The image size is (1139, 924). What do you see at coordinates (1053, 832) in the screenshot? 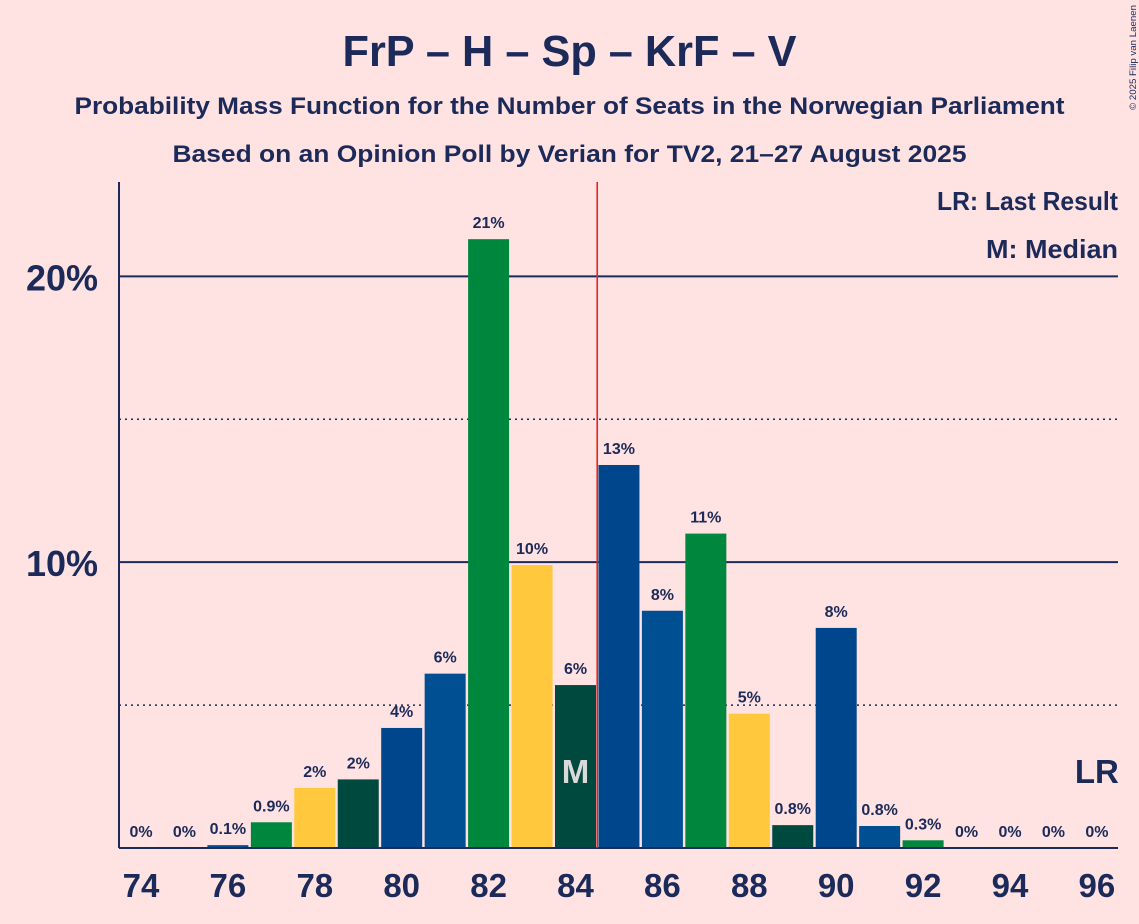
I see `bar-value-label-95: 0%` at bounding box center [1053, 832].